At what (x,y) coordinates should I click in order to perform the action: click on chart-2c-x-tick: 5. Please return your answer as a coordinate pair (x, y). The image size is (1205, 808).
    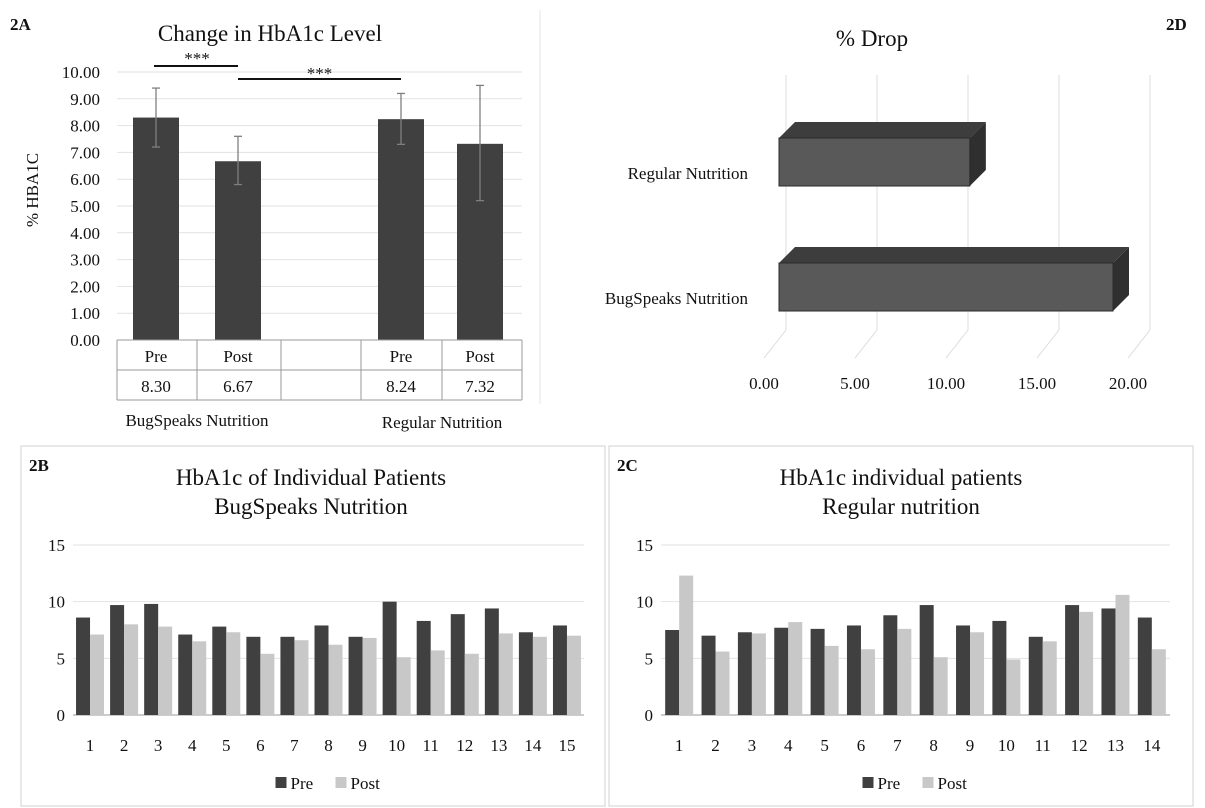
    Looking at the image, I should click on (824, 745).